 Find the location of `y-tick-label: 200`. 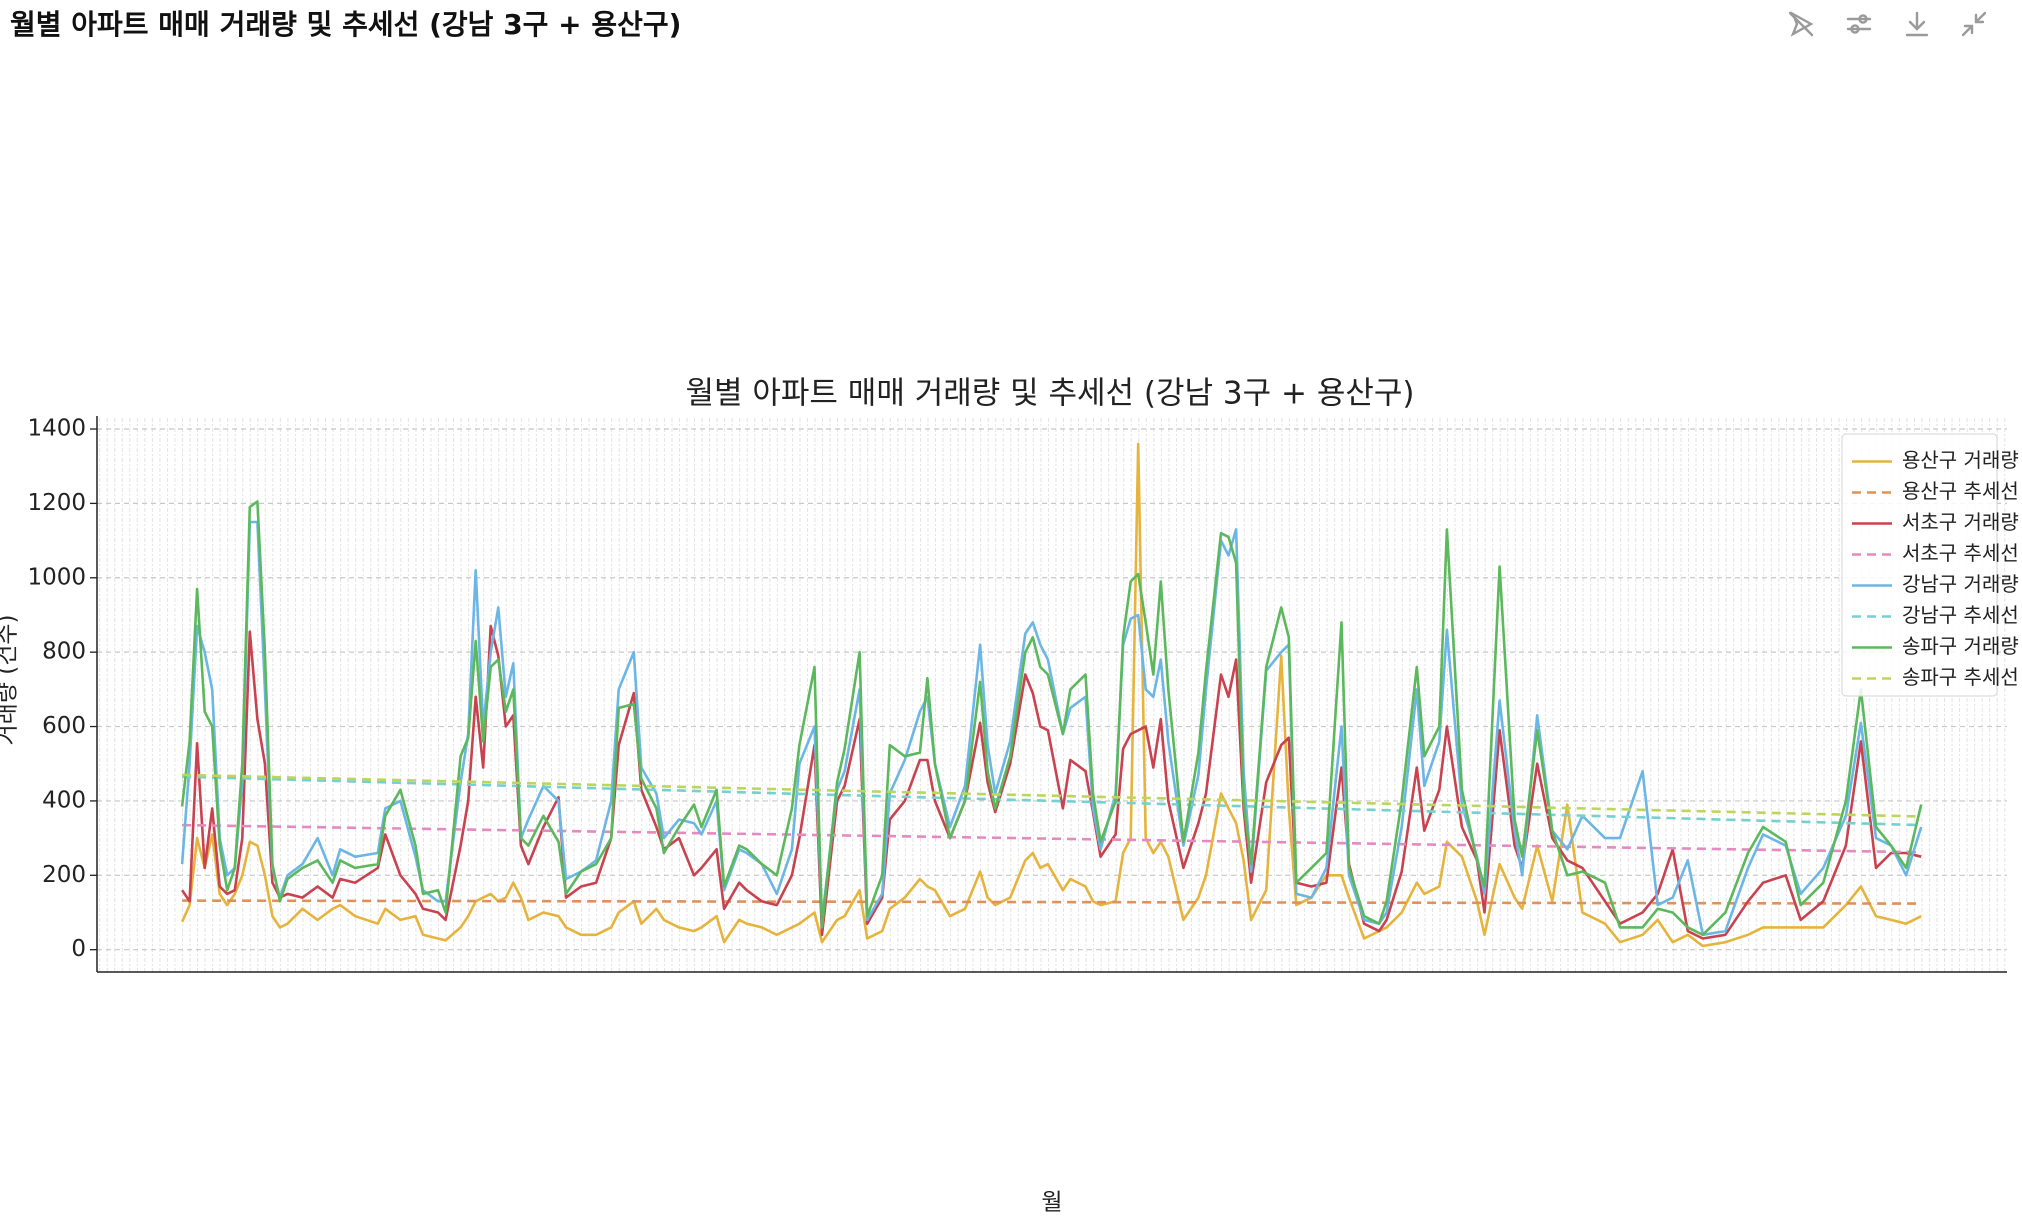

y-tick-label: 200 is located at coordinates (64, 875).